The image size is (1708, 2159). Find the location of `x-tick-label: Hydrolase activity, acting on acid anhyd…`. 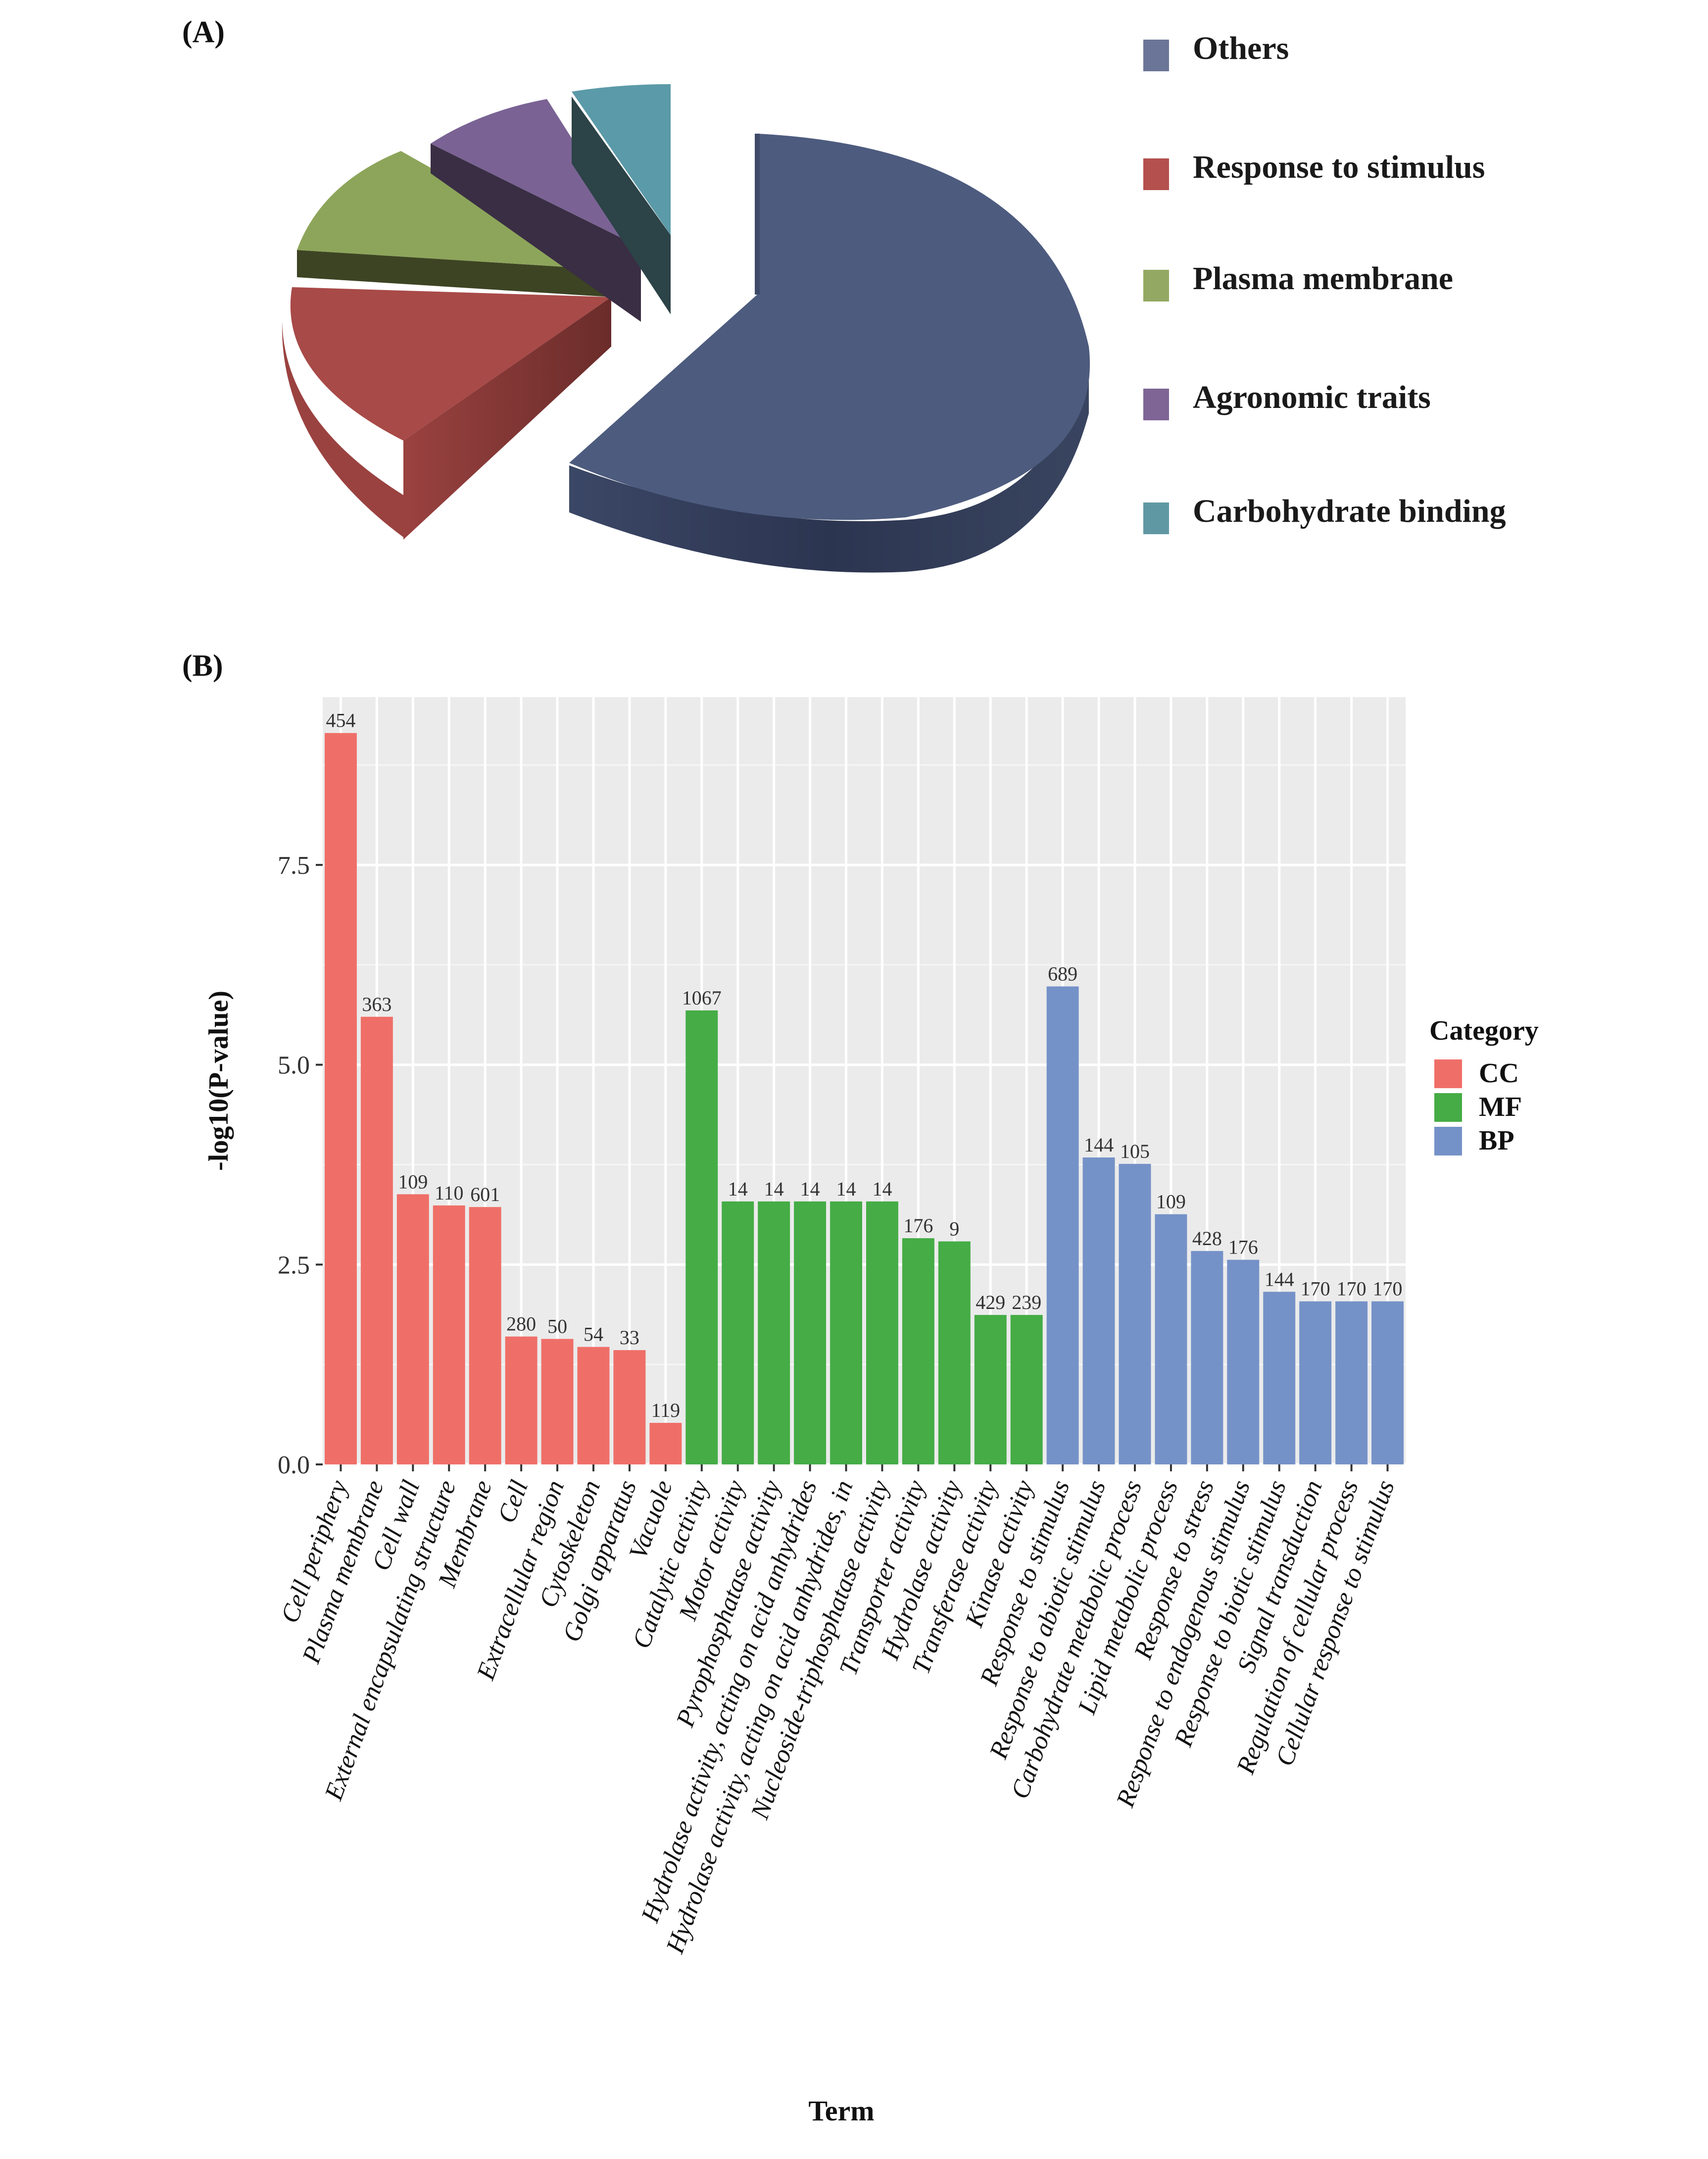

x-tick-label: Hydrolase activity, acting on acid anhyd… is located at coordinates (760, 1717).